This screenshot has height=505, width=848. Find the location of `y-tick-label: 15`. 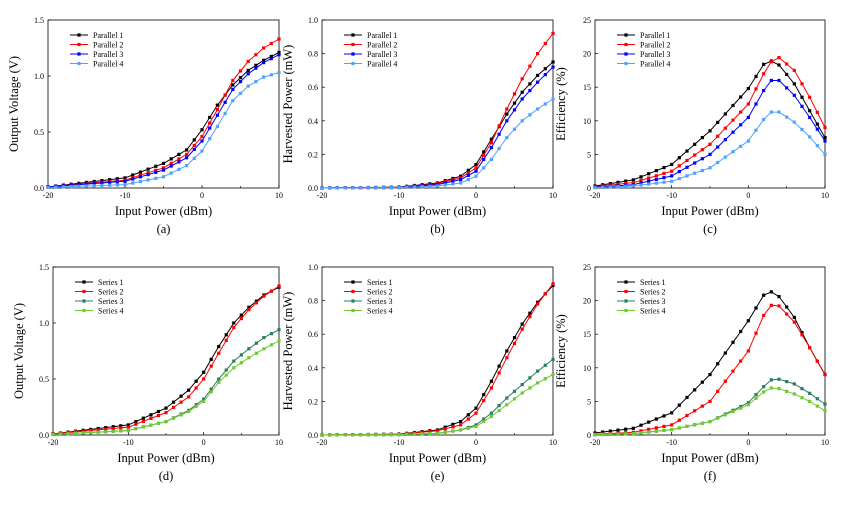

y-tick-label: 15 is located at coordinates (587, 334).